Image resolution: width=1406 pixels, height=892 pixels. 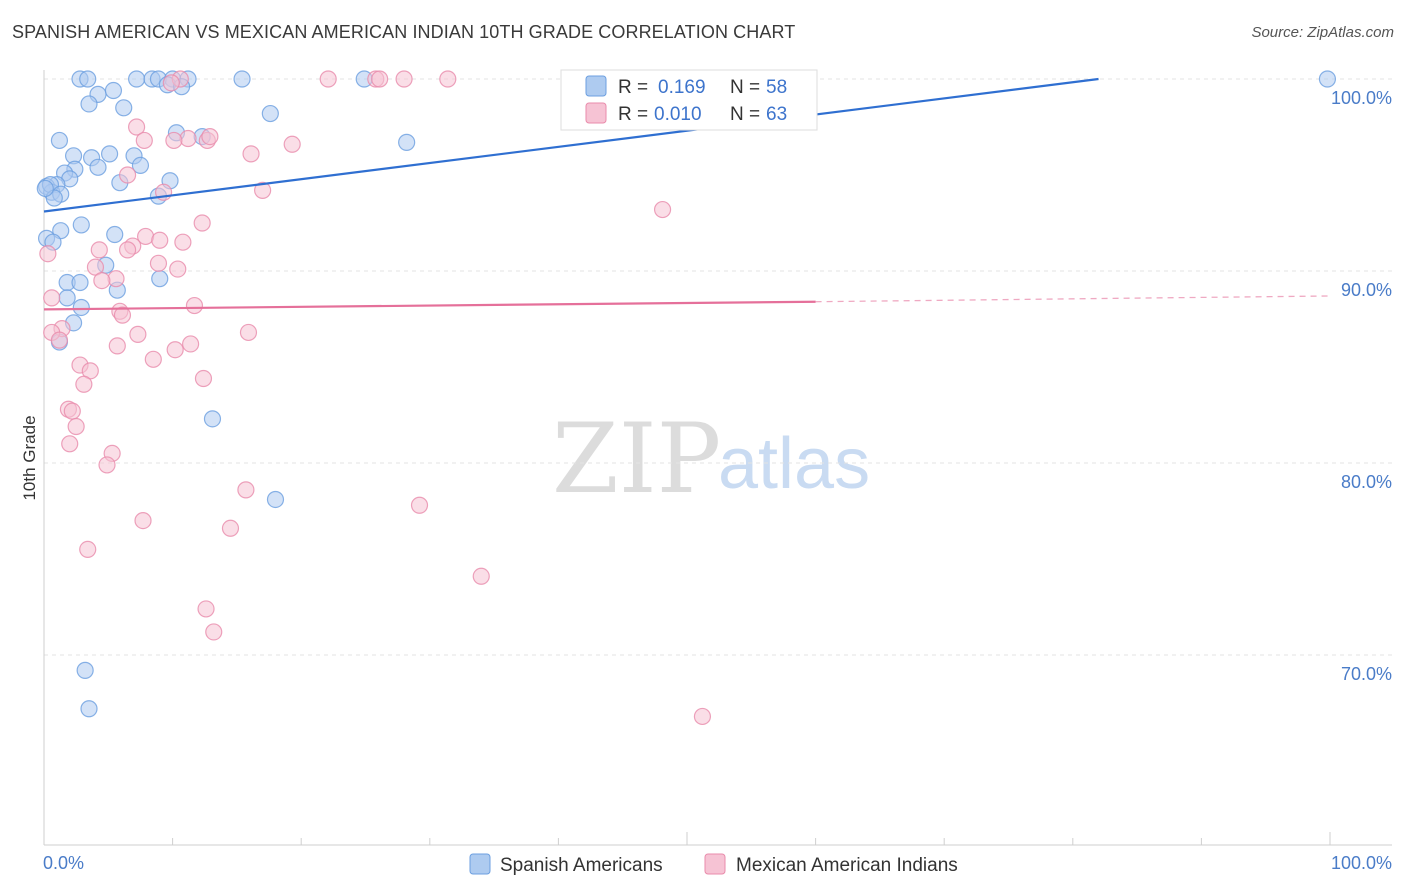 I want to click on watermark-zip: ZIP, so click(x=636, y=459).